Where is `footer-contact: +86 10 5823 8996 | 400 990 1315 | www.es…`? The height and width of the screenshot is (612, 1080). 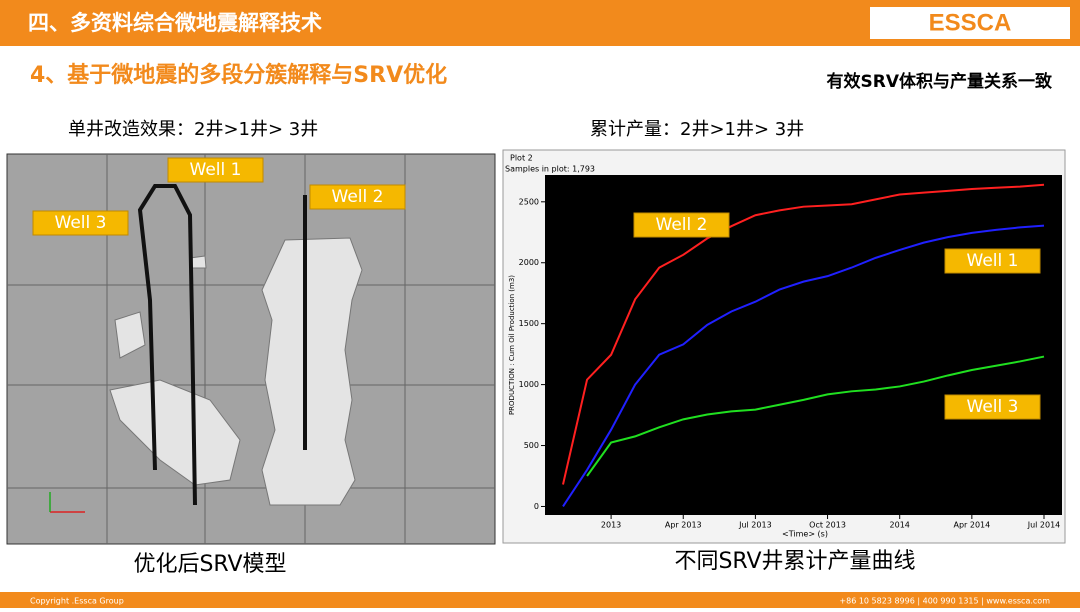 footer-contact: +86 10 5823 8996 | 400 990 1315 | www.es… is located at coordinates (944, 601).